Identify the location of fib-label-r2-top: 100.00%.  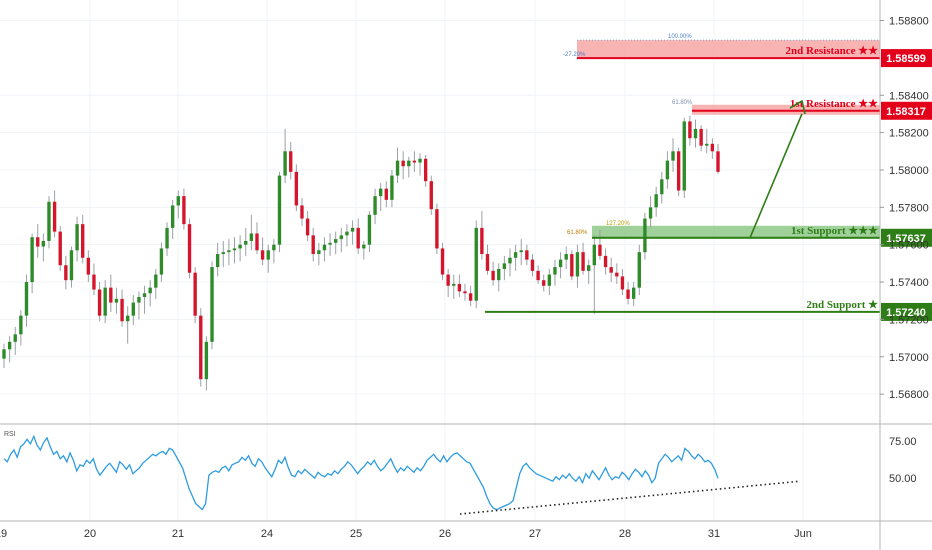
(680, 37).